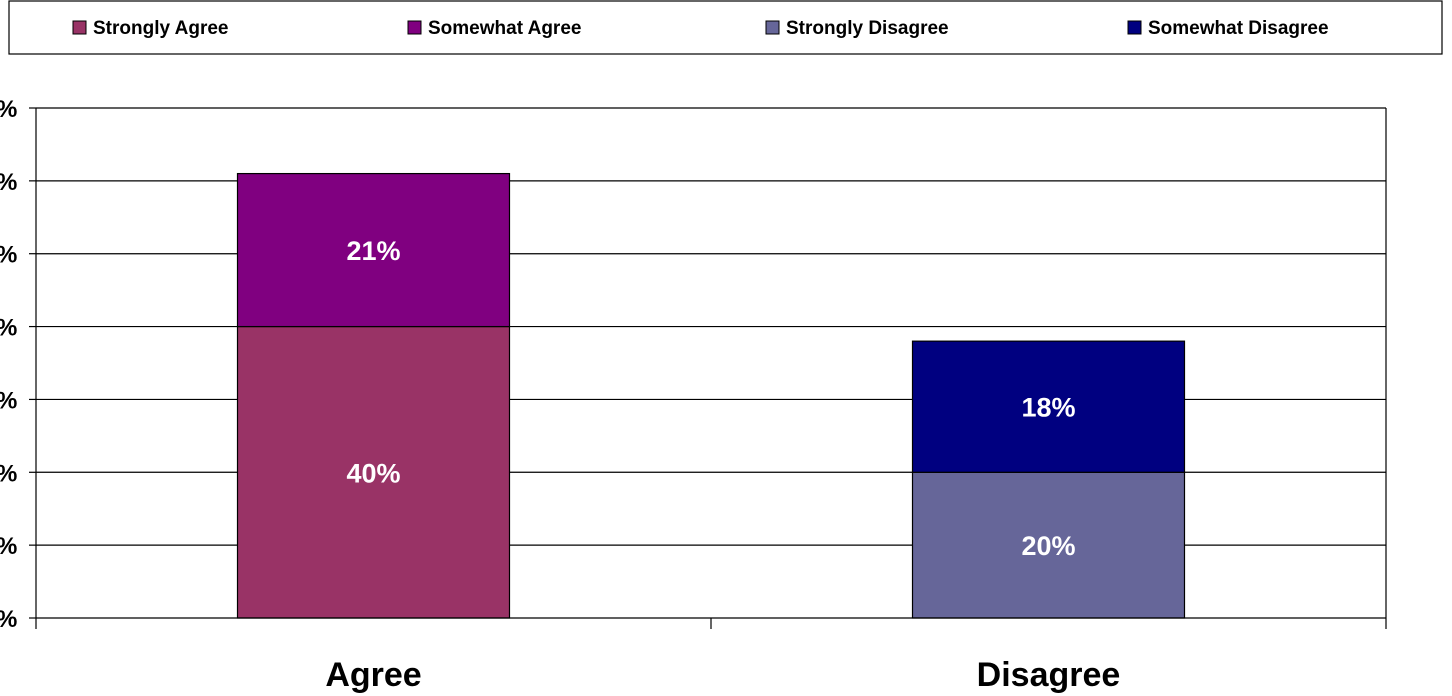  I want to click on data-label-agree-somewhat-agree: 21%, so click(373, 251).